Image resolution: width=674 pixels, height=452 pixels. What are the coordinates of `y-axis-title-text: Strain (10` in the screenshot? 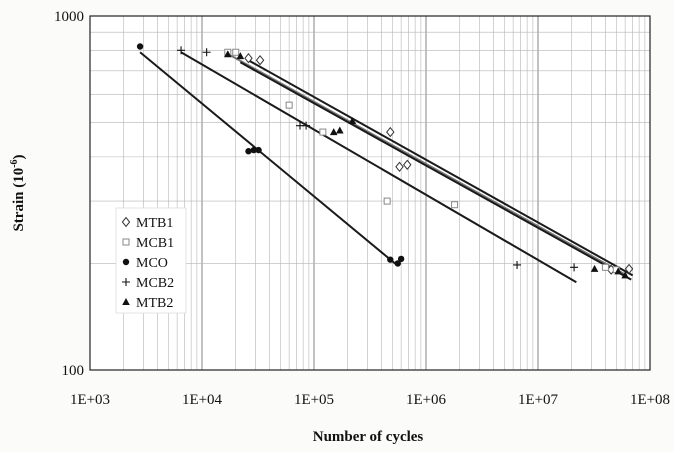 It's located at (19, 200).